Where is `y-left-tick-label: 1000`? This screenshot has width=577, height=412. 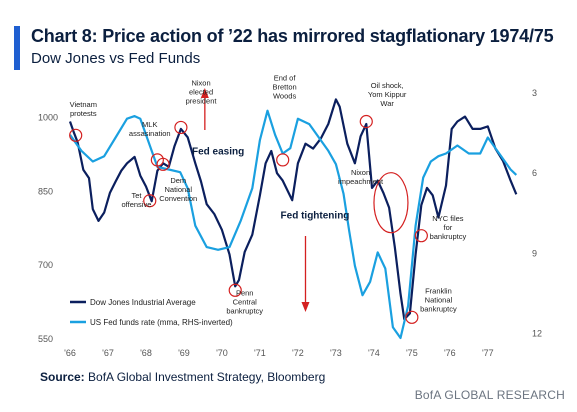 y-left-tick-label: 1000 is located at coordinates (48, 118).